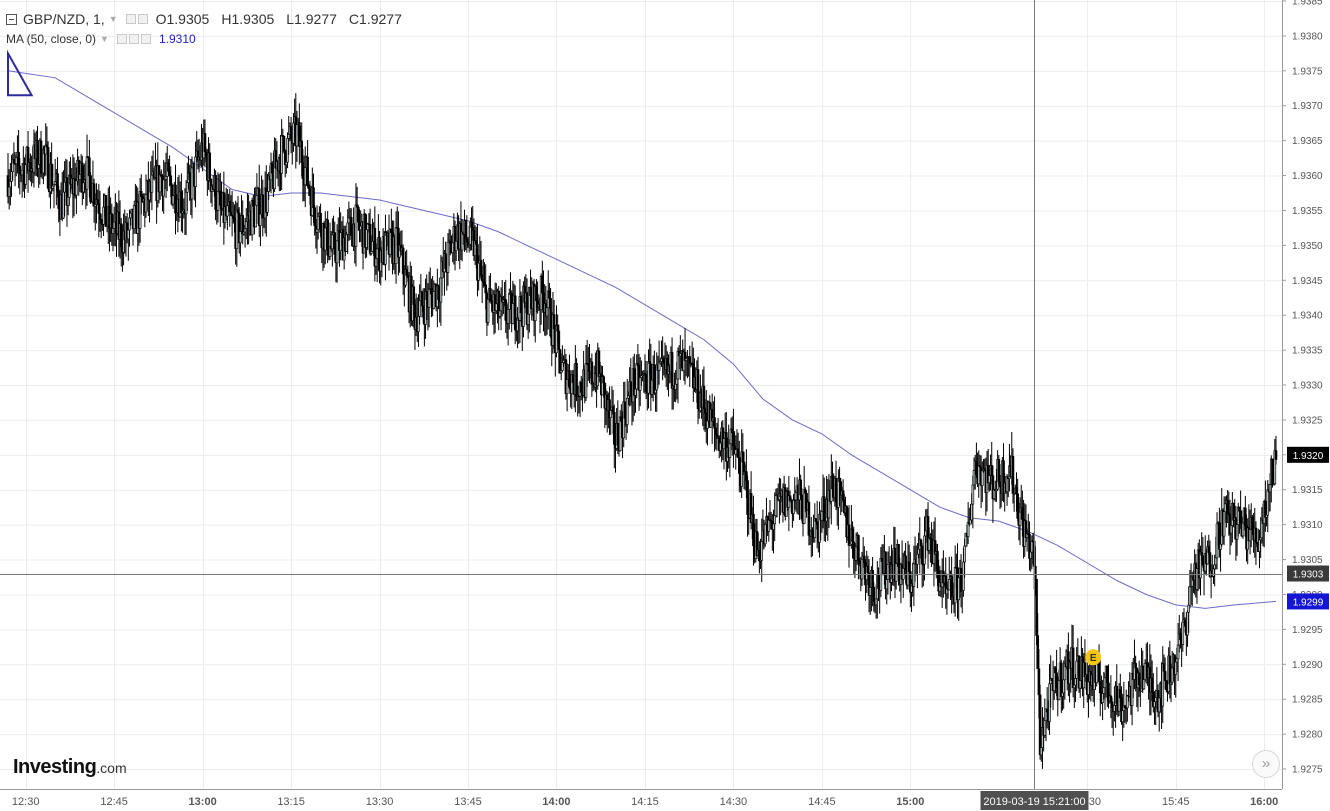 Image resolution: width=1330 pixels, height=811 pixels. Describe the element at coordinates (55, 767) in the screenshot. I see `logo-brand: Investing` at that location.